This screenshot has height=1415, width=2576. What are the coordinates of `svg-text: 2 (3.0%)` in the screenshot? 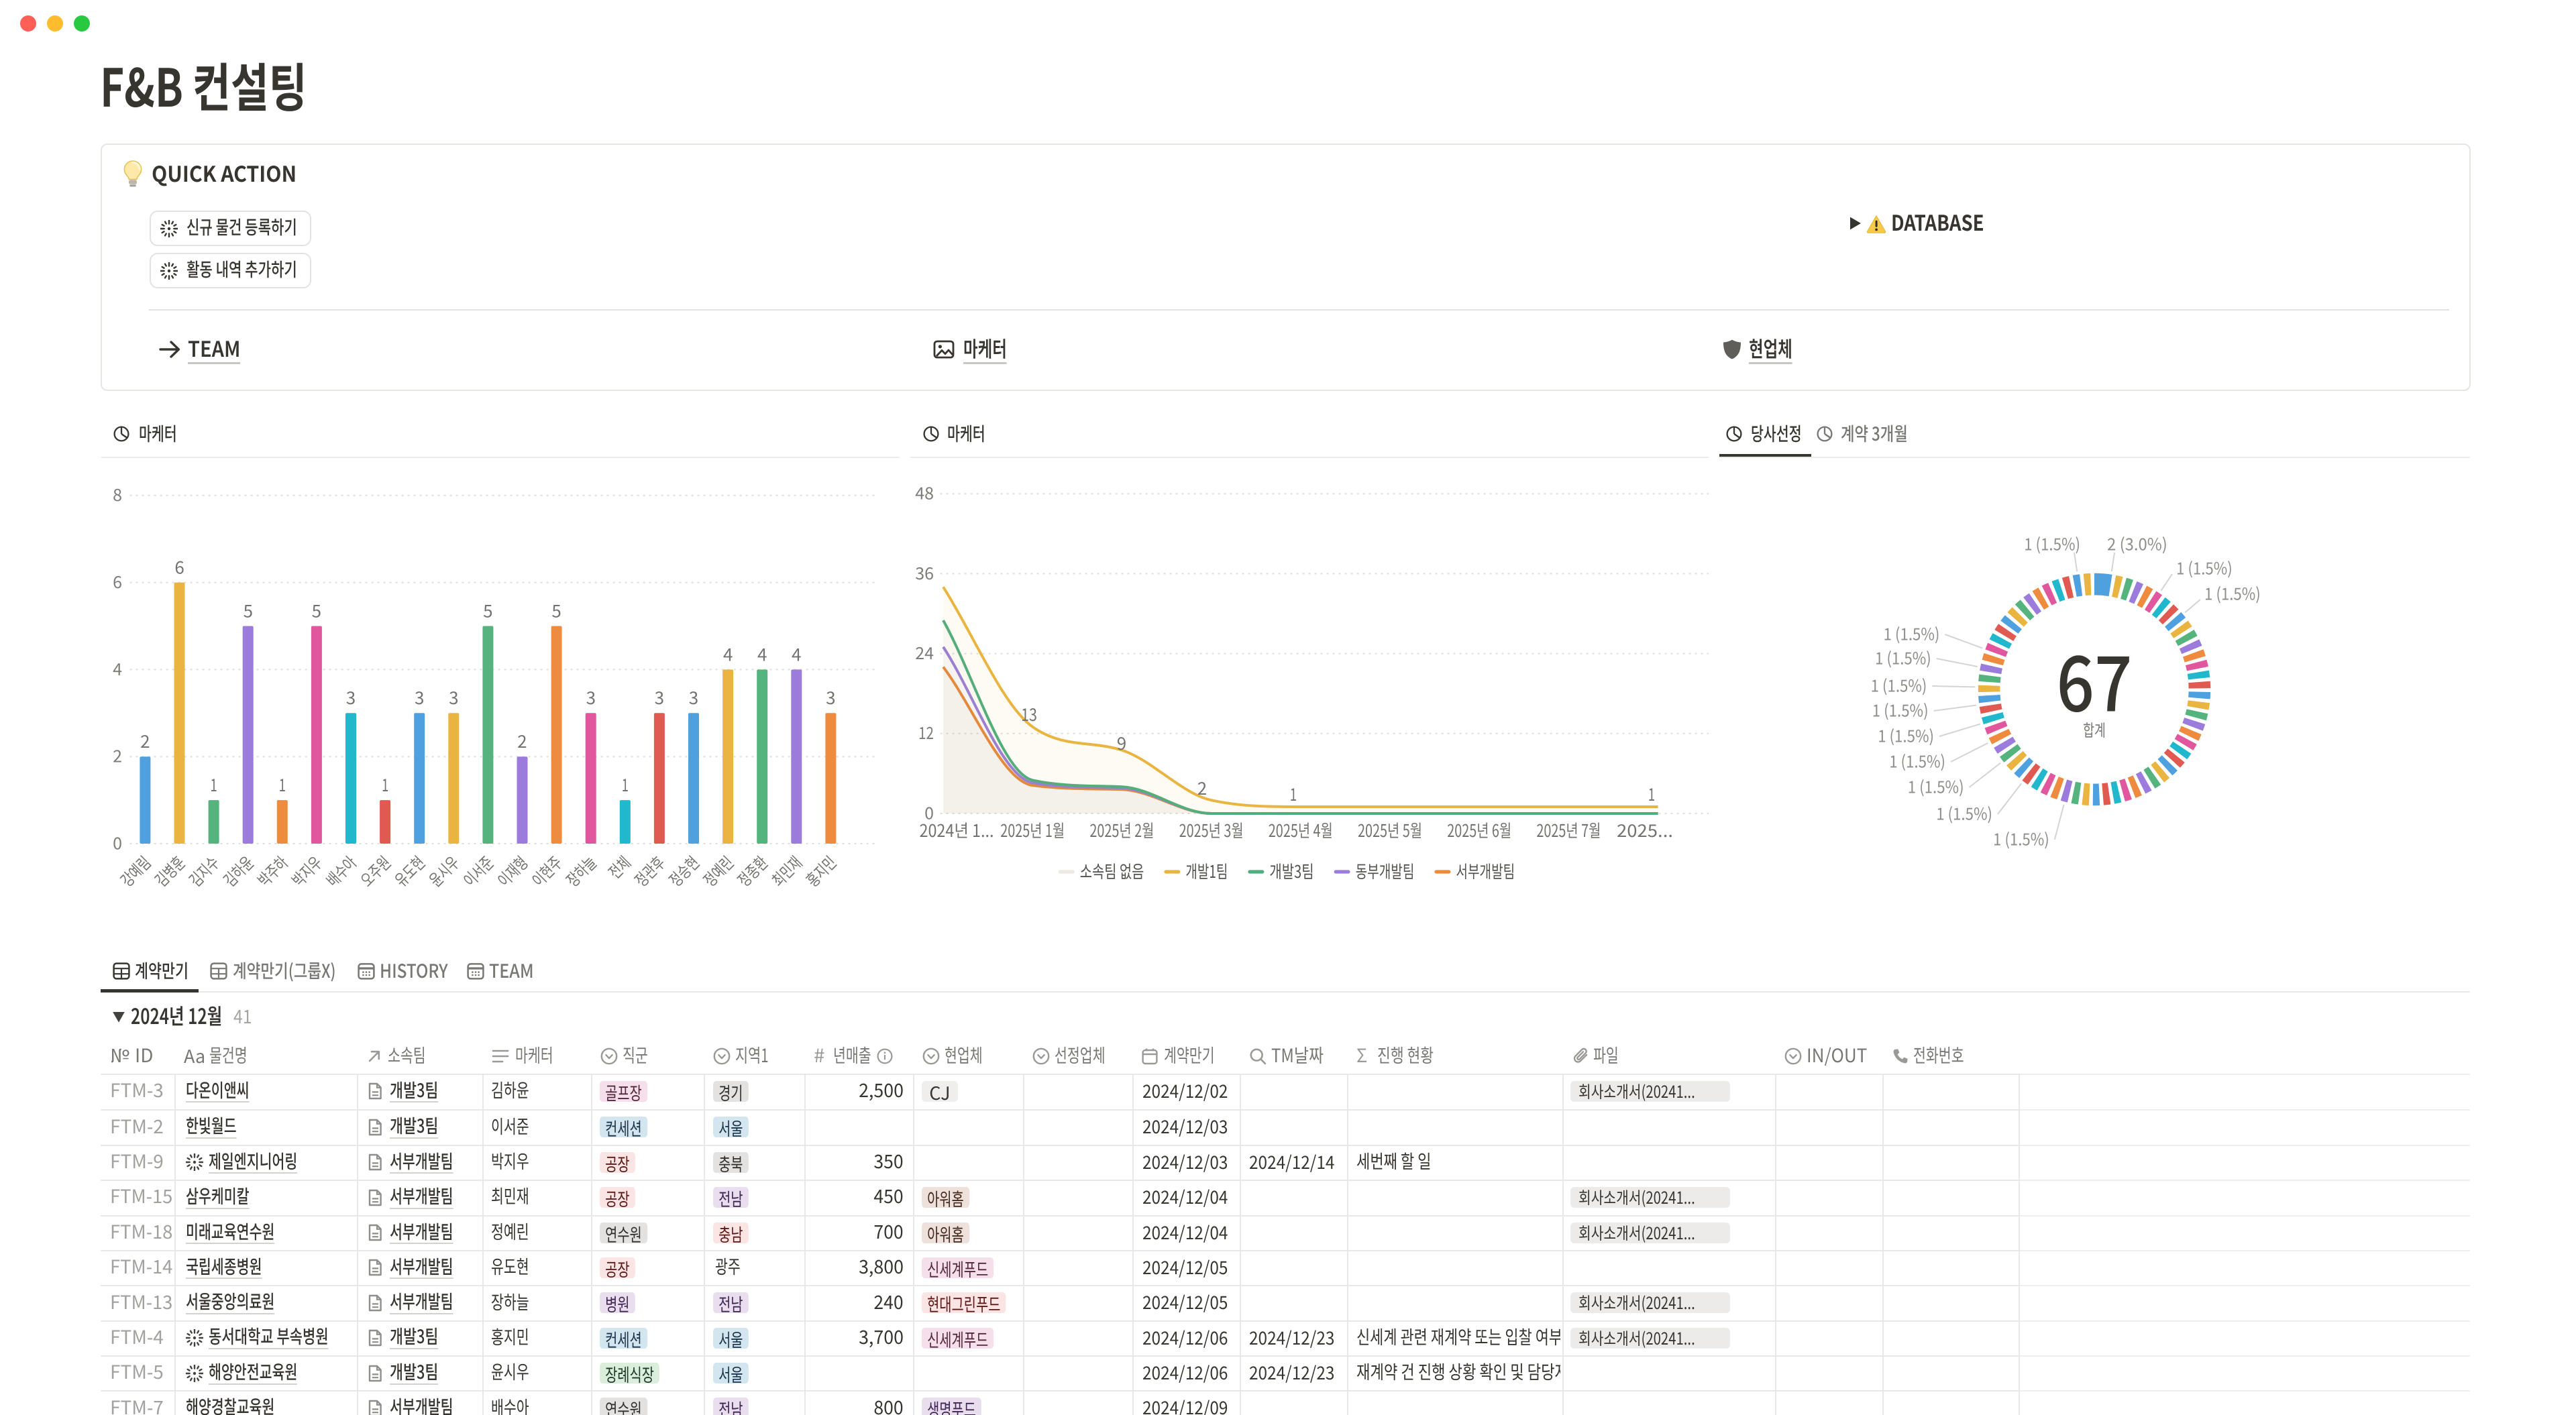 It's located at (2137, 544).